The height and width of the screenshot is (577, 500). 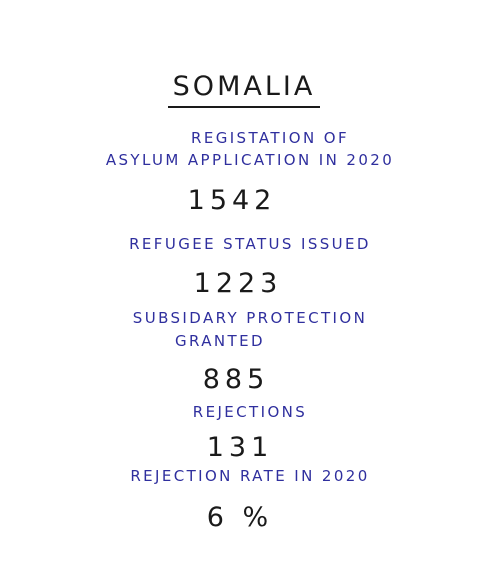 What do you see at coordinates (236, 379) in the screenshot?
I see `stat-value-subsidiary: 885` at bounding box center [236, 379].